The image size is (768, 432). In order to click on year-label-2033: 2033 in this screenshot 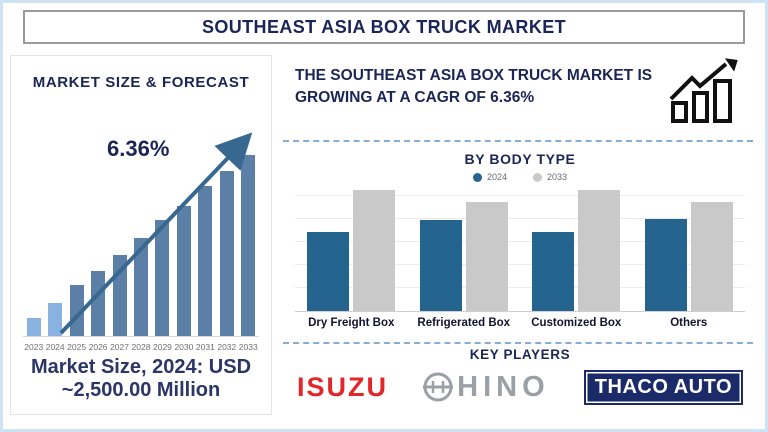, I will do `click(248, 347)`.